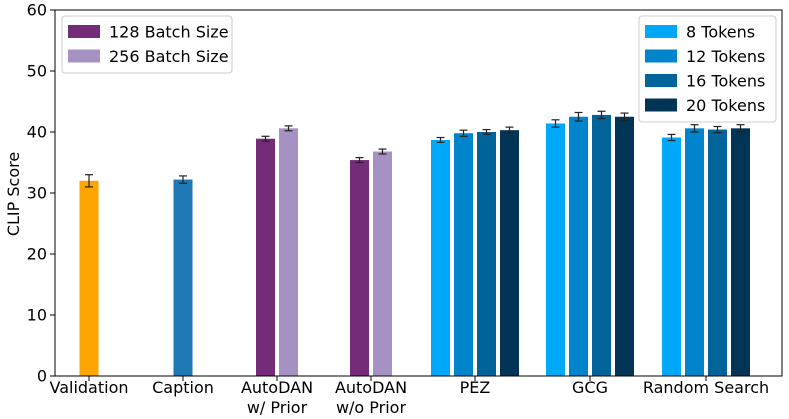  What do you see at coordinates (371, 397) in the screenshot?
I see `x-tick-label-autodan-w-o-prior: AutoDAN w/o Prior` at bounding box center [371, 397].